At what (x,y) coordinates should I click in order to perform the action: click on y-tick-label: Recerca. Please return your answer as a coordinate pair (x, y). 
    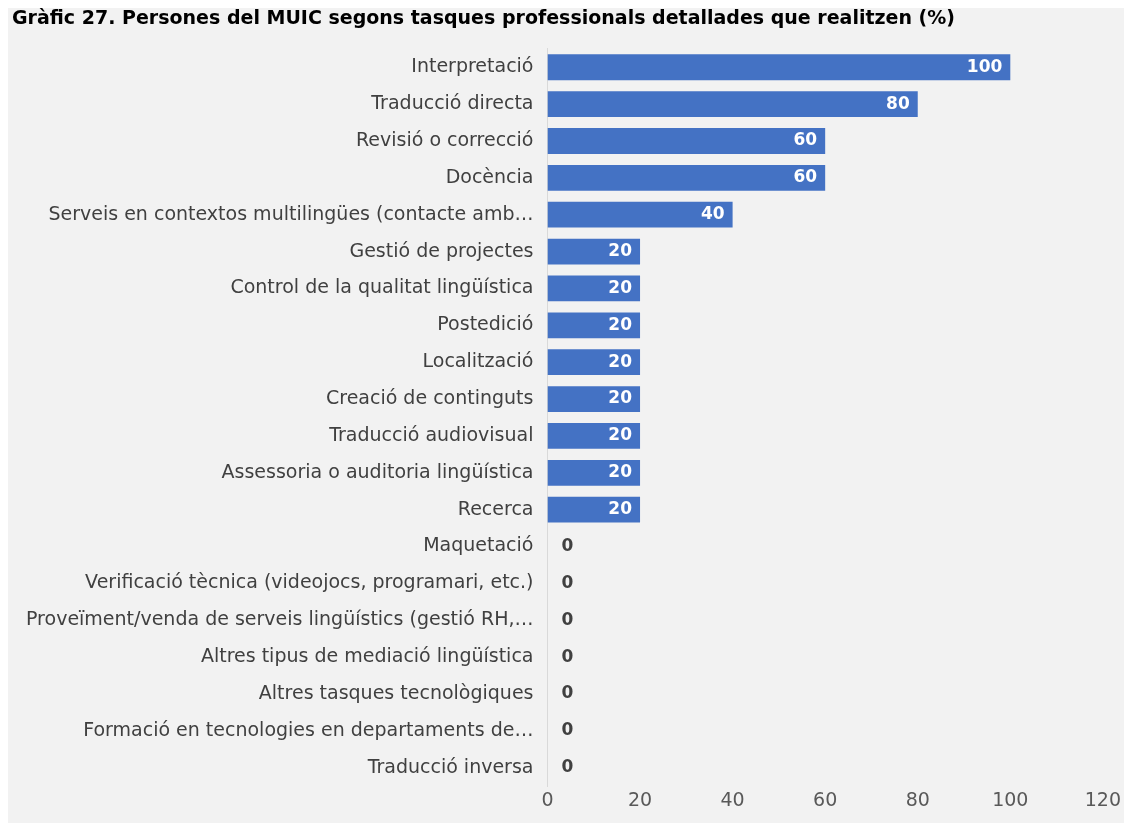
    Looking at the image, I should click on (495, 507).